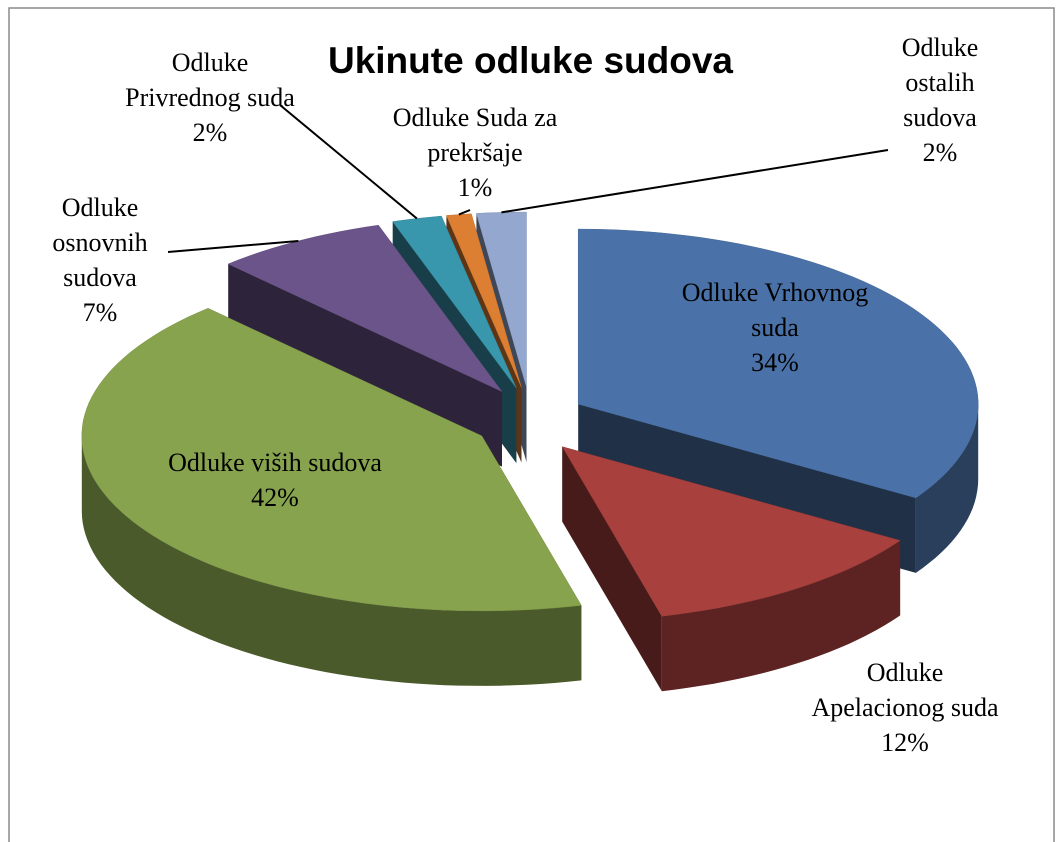 Image resolution: width=1061 pixels, height=842 pixels. I want to click on slice-label: Odluke osnovnih sudova 7%, so click(100, 260).